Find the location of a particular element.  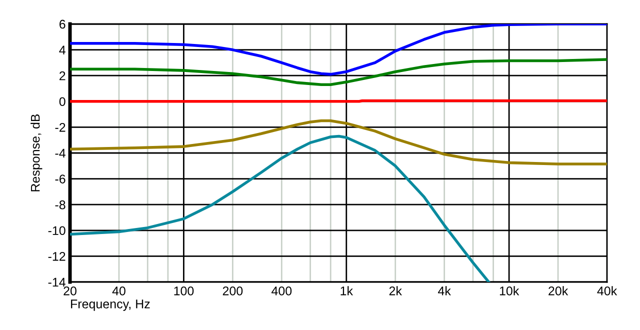

y-axis-title: Response, dB is located at coordinates (36, 153).